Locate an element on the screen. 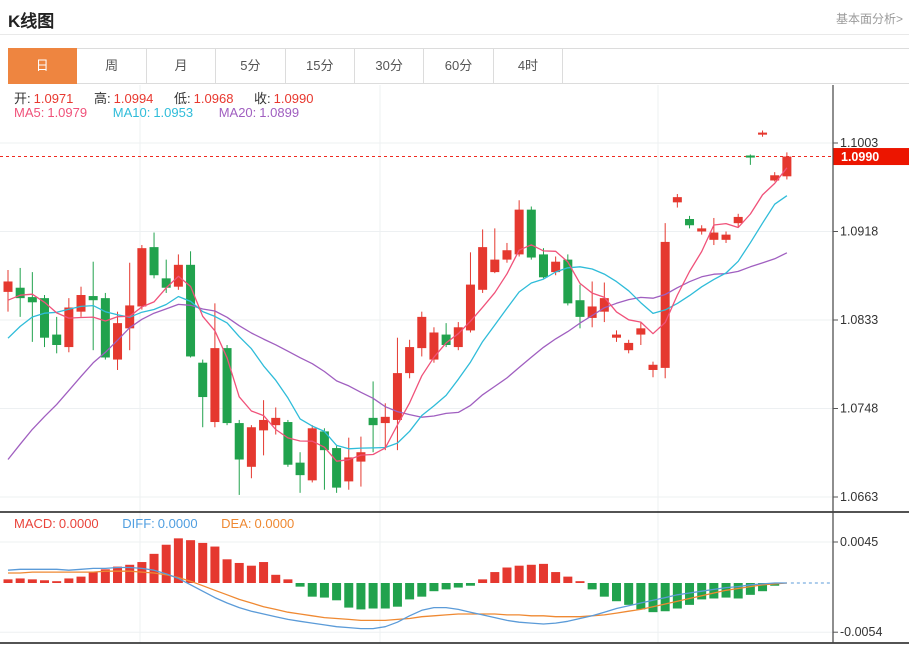  page-title: K线图 is located at coordinates (31, 21).